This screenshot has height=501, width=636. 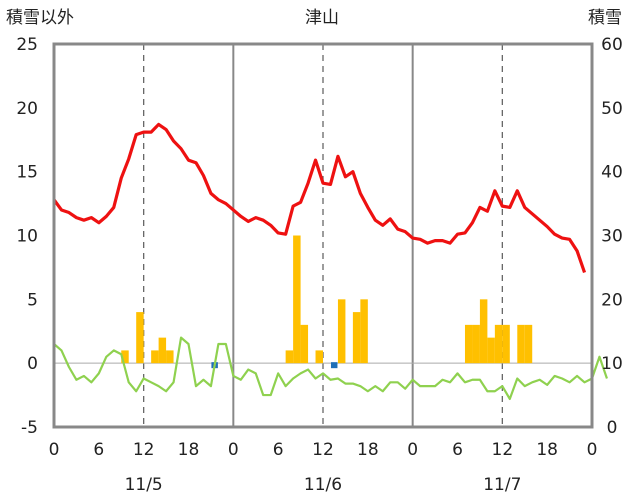 What do you see at coordinates (605, 18) in the screenshot?
I see `right-axis-label: 積雪` at bounding box center [605, 18].